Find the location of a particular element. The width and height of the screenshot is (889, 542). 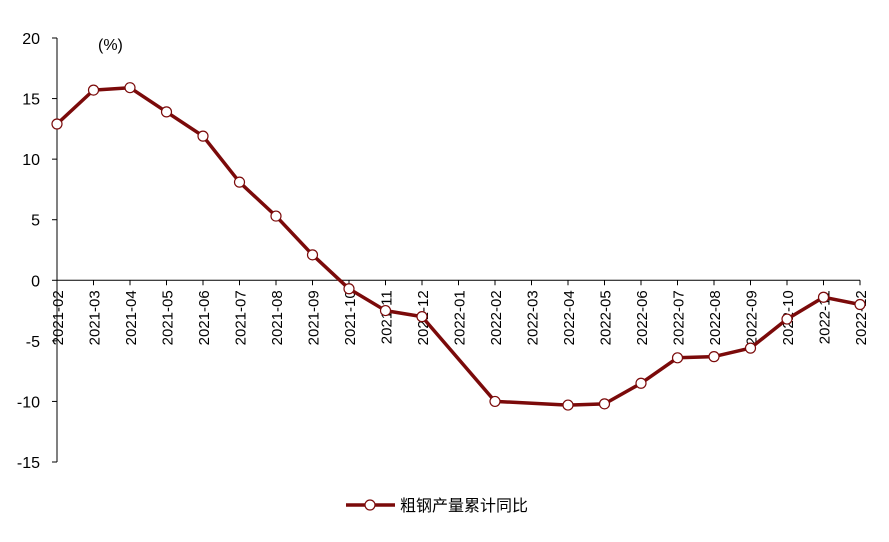

y-axis: -15 -10 -5 0 5 10 15 20 is located at coordinates (37, 251).